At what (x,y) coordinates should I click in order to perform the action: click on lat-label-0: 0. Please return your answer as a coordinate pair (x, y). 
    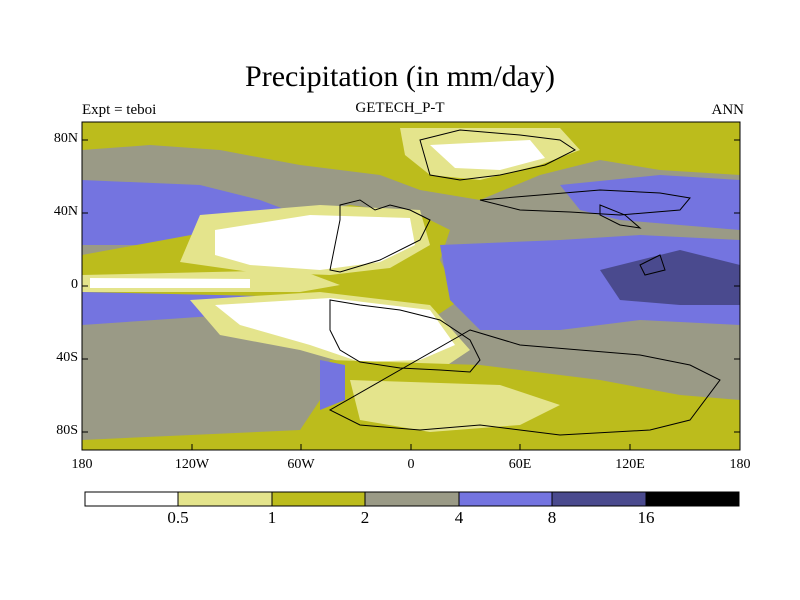
    Looking at the image, I should click on (74, 284).